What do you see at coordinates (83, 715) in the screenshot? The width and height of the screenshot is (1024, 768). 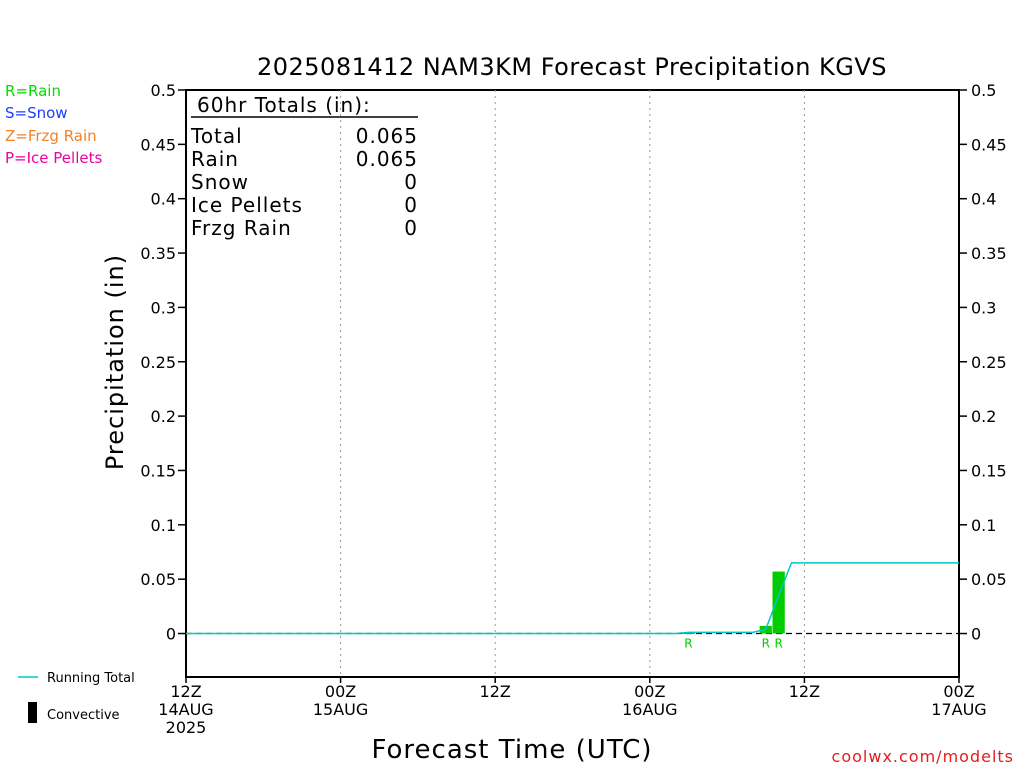 I see `legend-convective: Convective` at bounding box center [83, 715].